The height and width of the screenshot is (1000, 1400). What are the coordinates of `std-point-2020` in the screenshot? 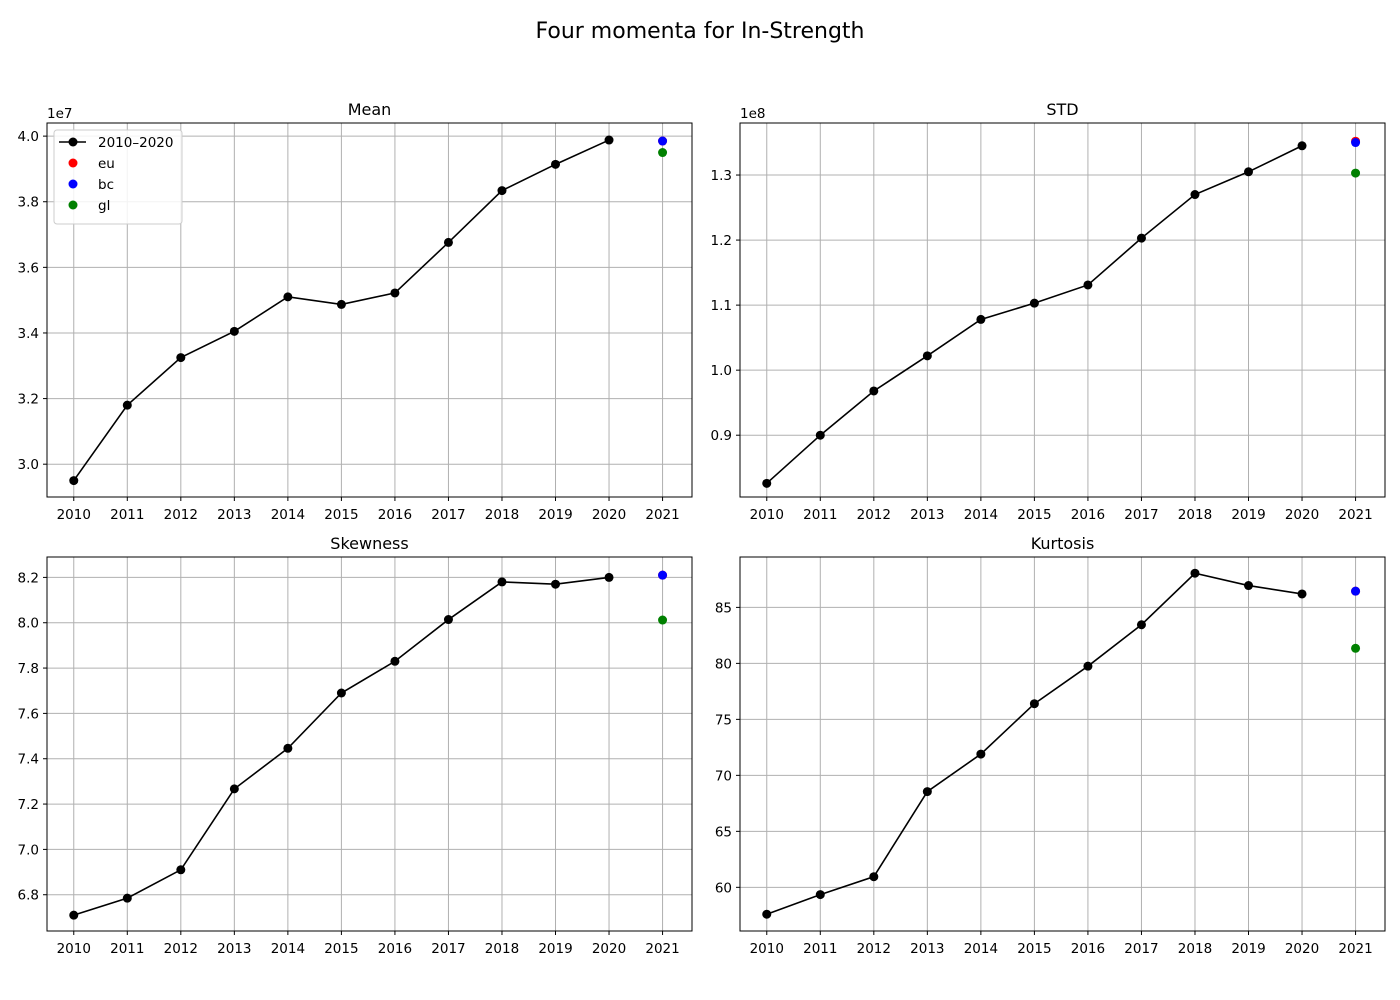 It's located at (1302, 146).